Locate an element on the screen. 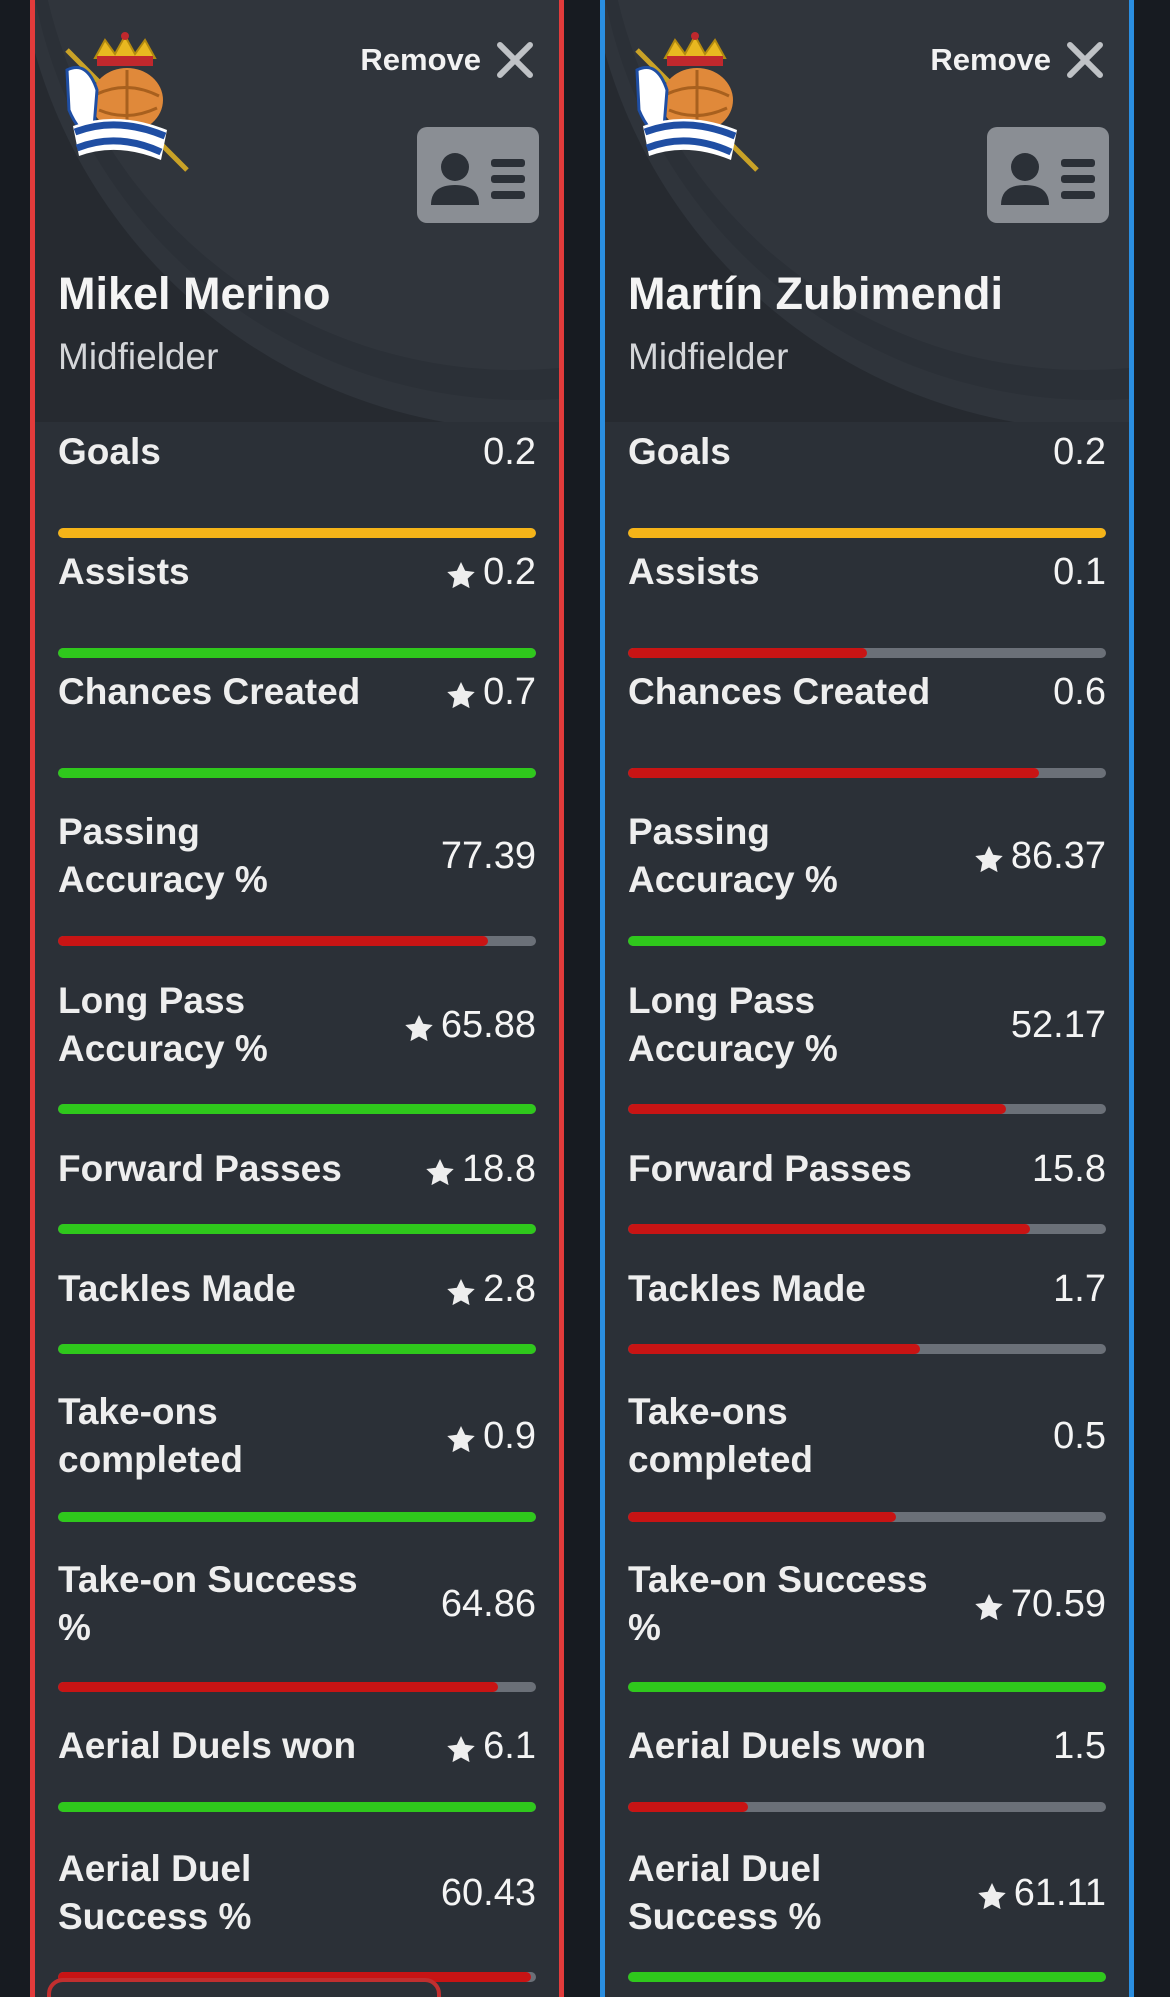 This screenshot has width=1170, height=1997. player-name: Mikel Merino is located at coordinates (194, 293).